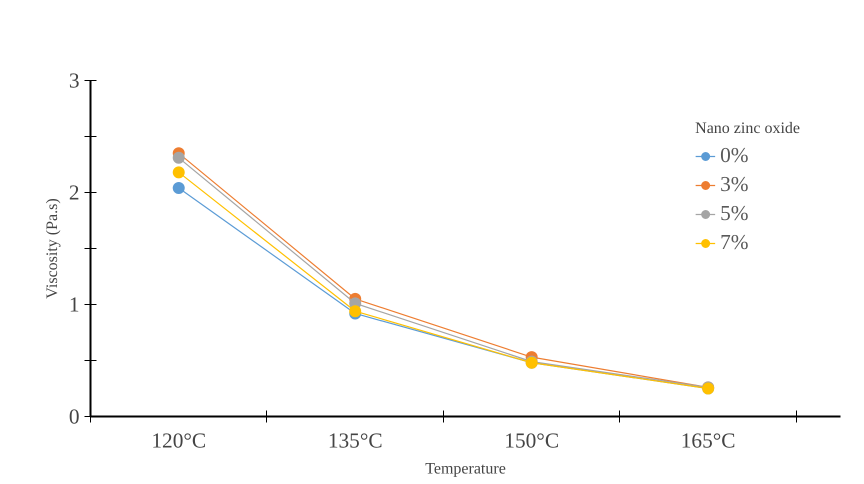 The width and height of the screenshot is (864, 484). Describe the element at coordinates (74, 80) in the screenshot. I see `y-tick-label: 3` at that location.